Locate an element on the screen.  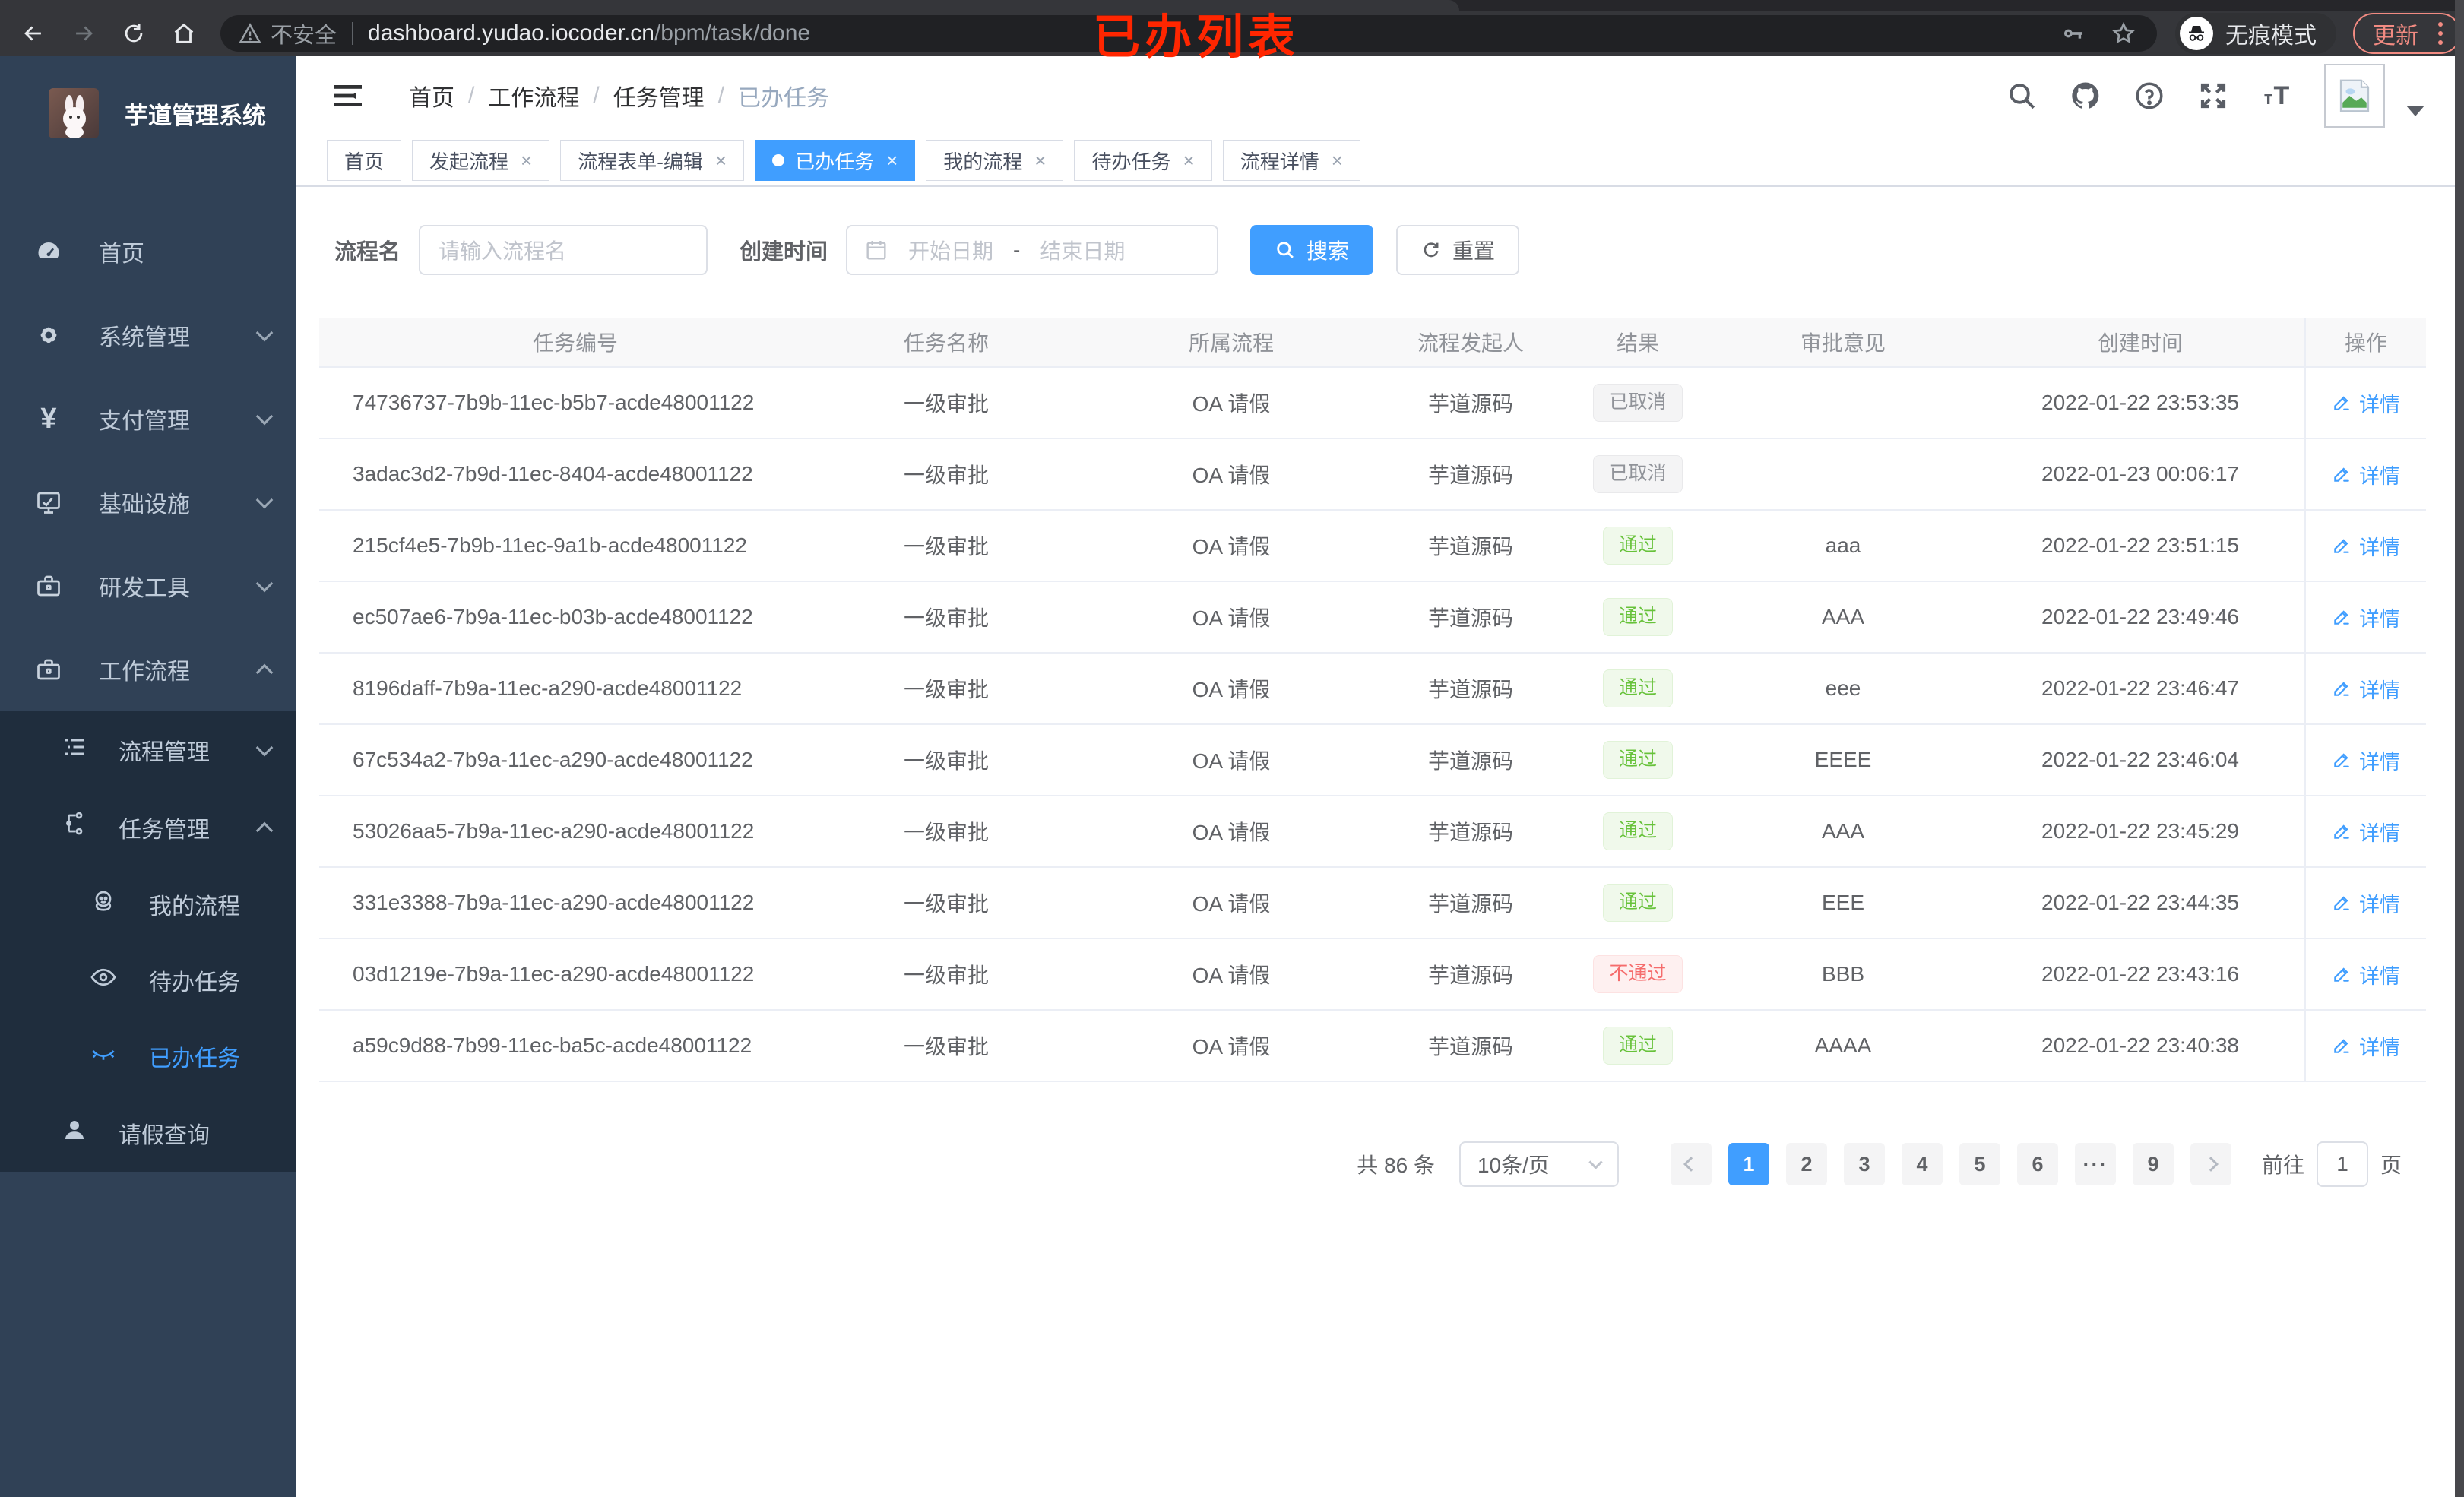
breadcrumb-task-mgmt: 任务管理 is located at coordinates (659, 98).